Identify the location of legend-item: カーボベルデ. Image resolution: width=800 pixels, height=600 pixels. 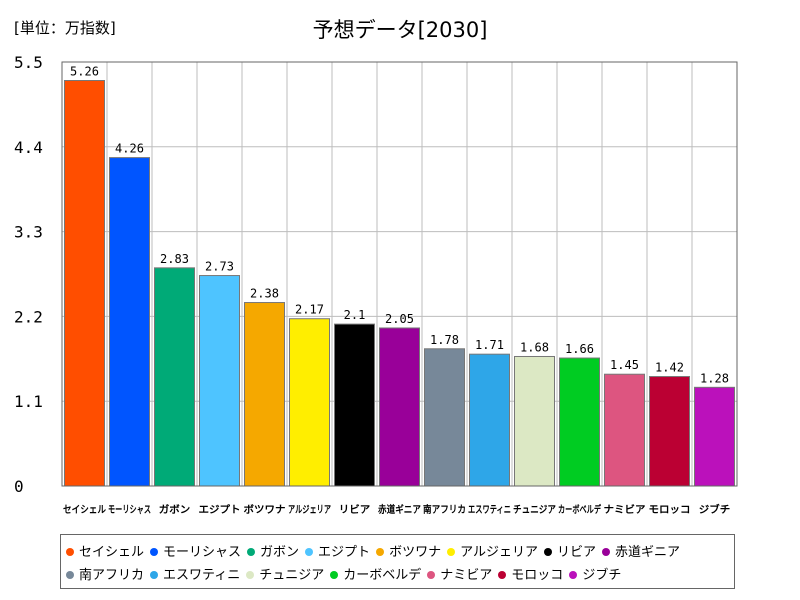
(375, 576).